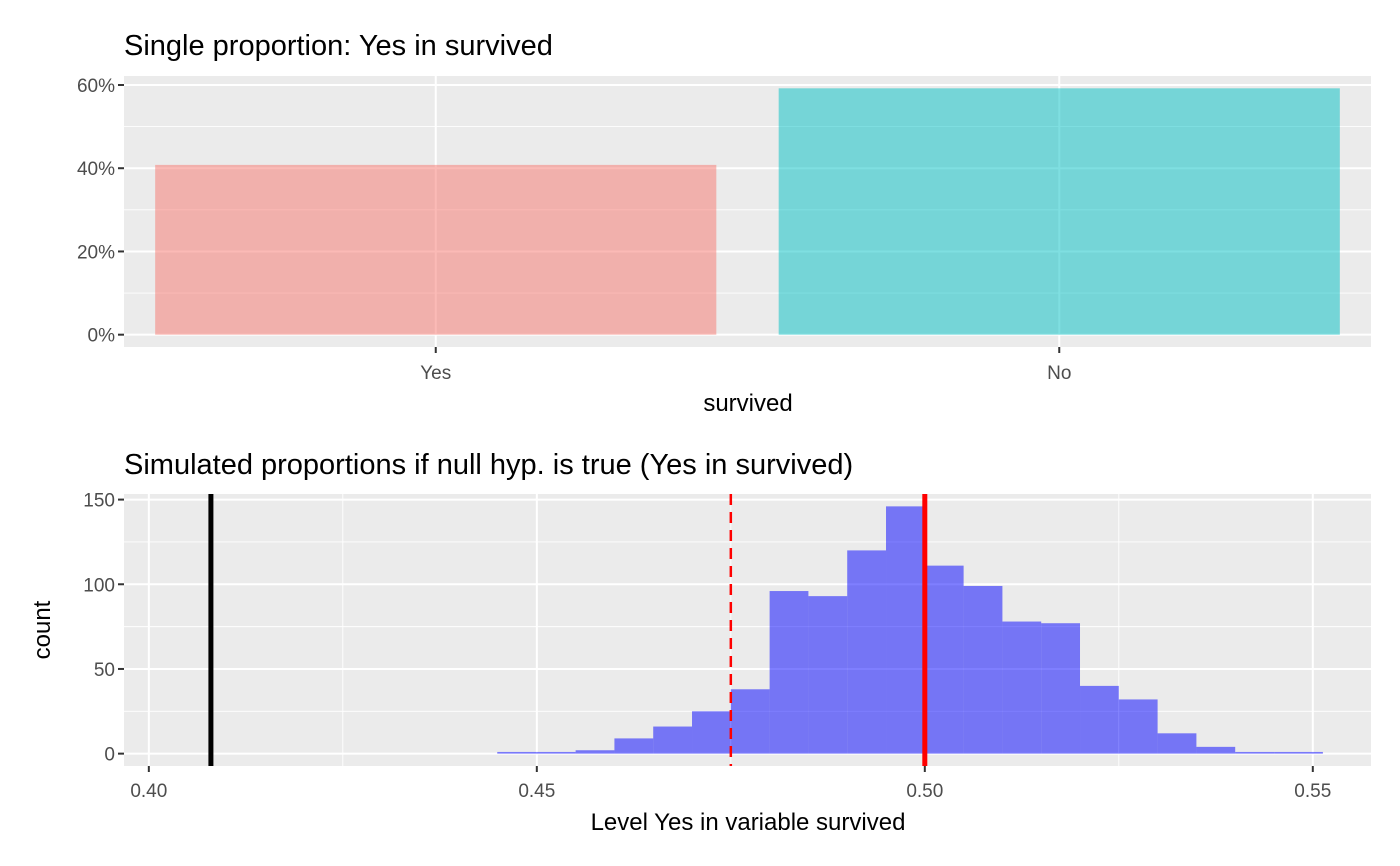  Describe the element at coordinates (100, 211) in the screenshot. I see `y-axis: 0% 20% 40% 60%` at that location.